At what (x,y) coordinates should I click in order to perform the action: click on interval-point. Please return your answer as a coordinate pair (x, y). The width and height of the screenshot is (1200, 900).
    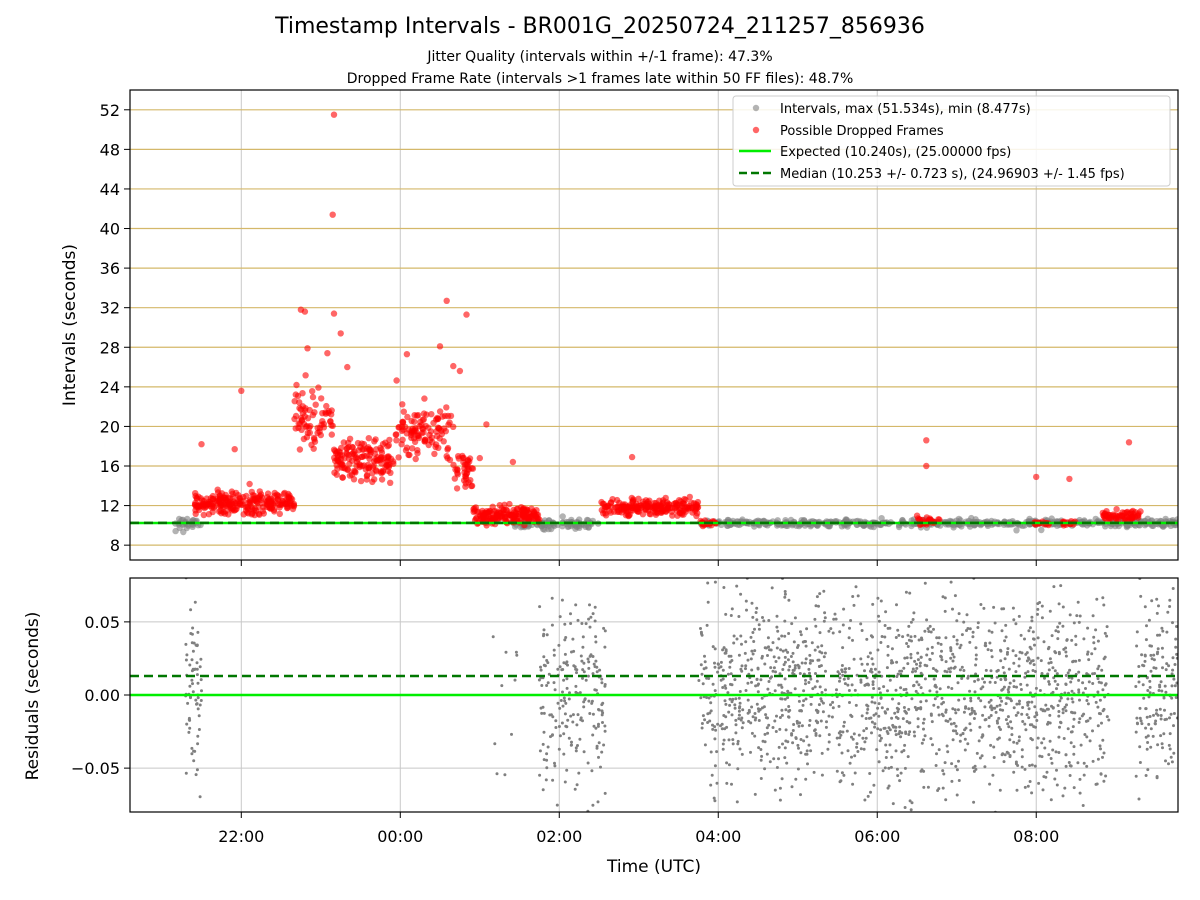
    Looking at the image, I should click on (551, 529).